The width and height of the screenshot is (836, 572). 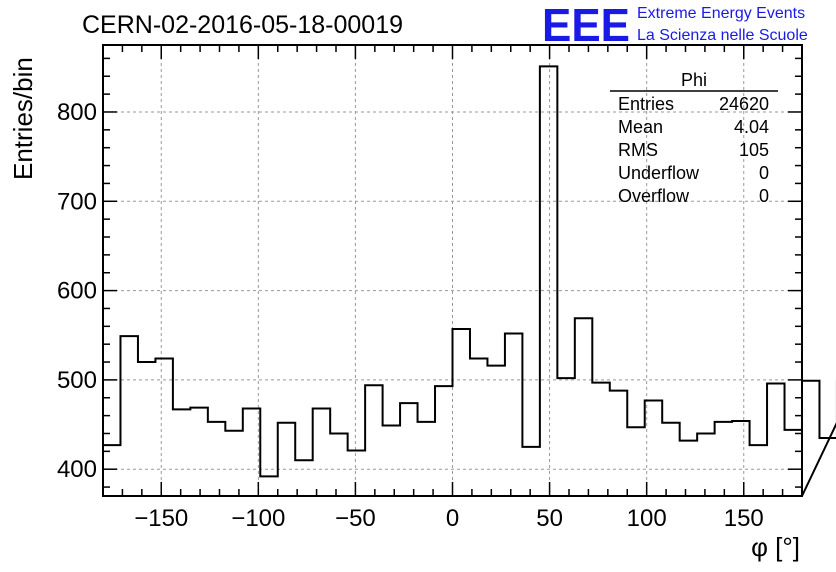 I want to click on stat-label: Overflow, so click(x=654, y=196).